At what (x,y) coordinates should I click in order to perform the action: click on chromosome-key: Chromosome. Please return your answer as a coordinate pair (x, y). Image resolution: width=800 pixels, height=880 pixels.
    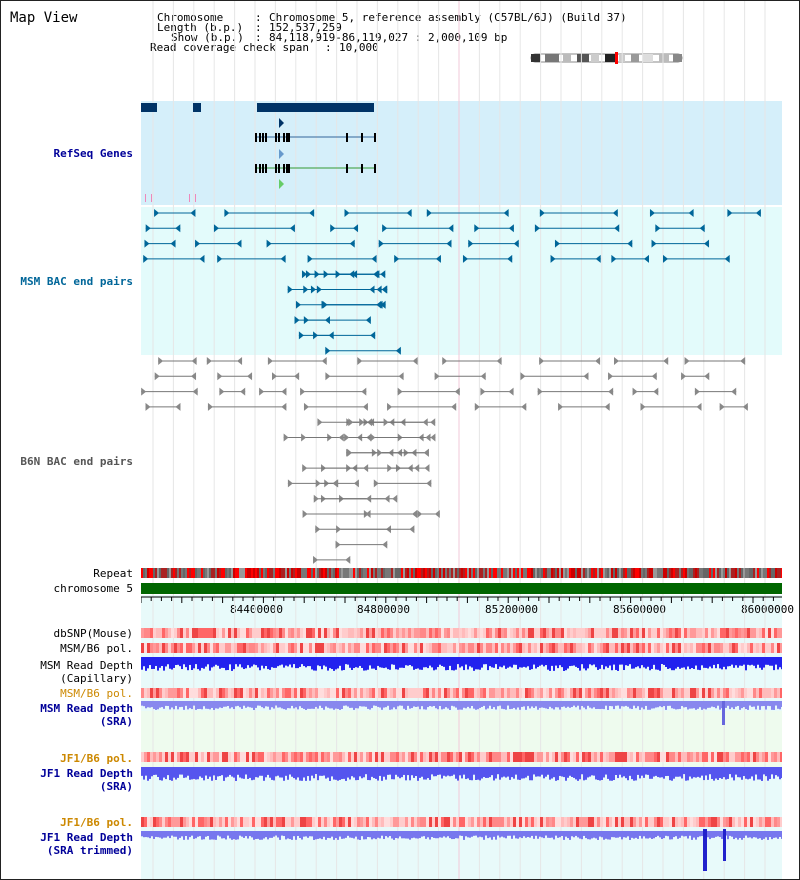
    Looking at the image, I should click on (190, 17).